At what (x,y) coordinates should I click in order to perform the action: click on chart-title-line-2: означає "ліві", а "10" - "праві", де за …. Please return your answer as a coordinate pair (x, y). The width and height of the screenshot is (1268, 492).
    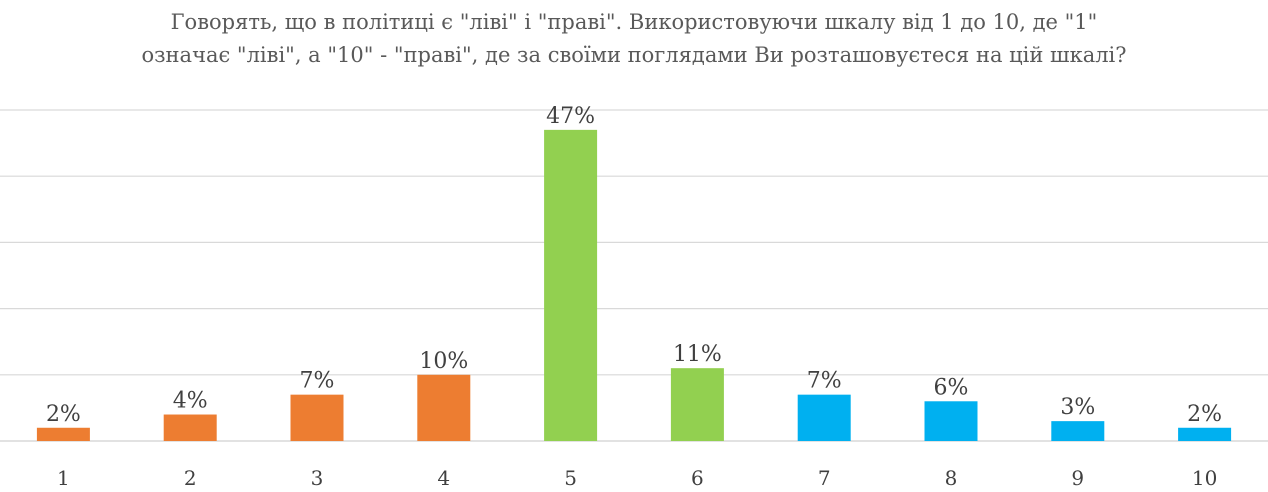
    Looking at the image, I should click on (634, 55).